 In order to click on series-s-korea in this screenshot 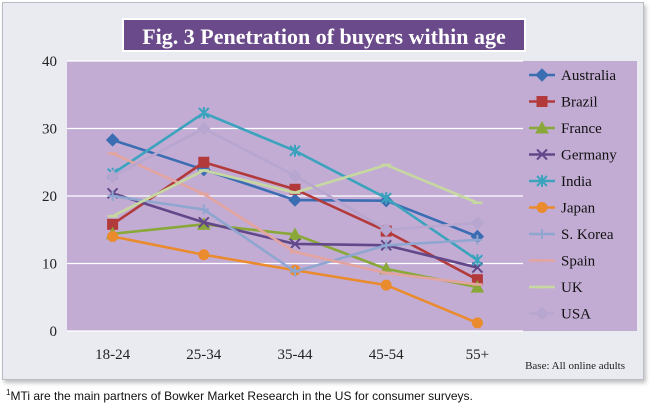, I will do `click(295, 234)`.